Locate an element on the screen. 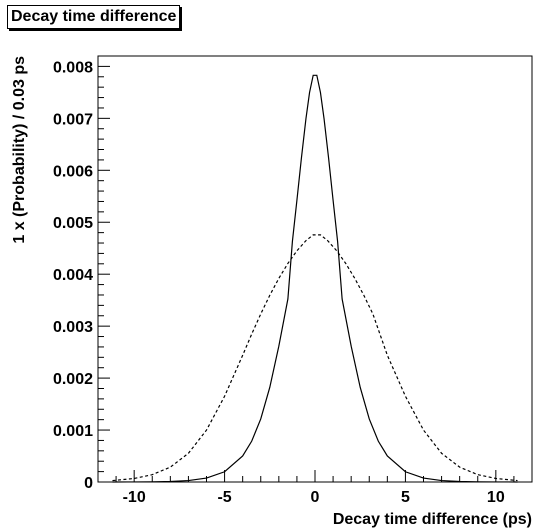  x-tick-label: 0 is located at coordinates (315, 497).